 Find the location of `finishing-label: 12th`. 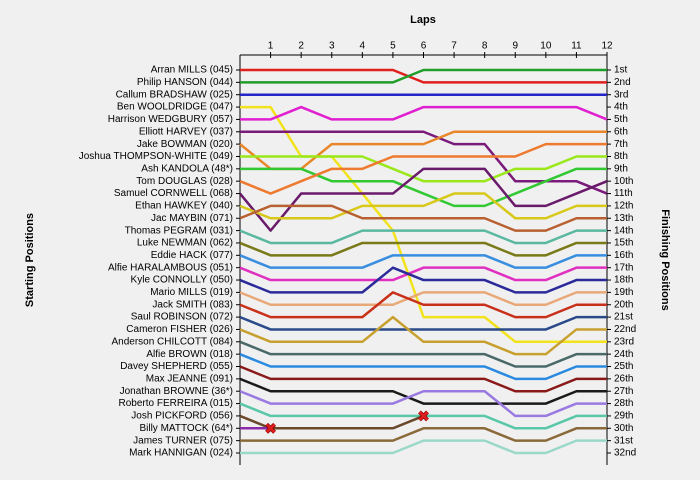

finishing-label: 12th is located at coordinates (623, 206).